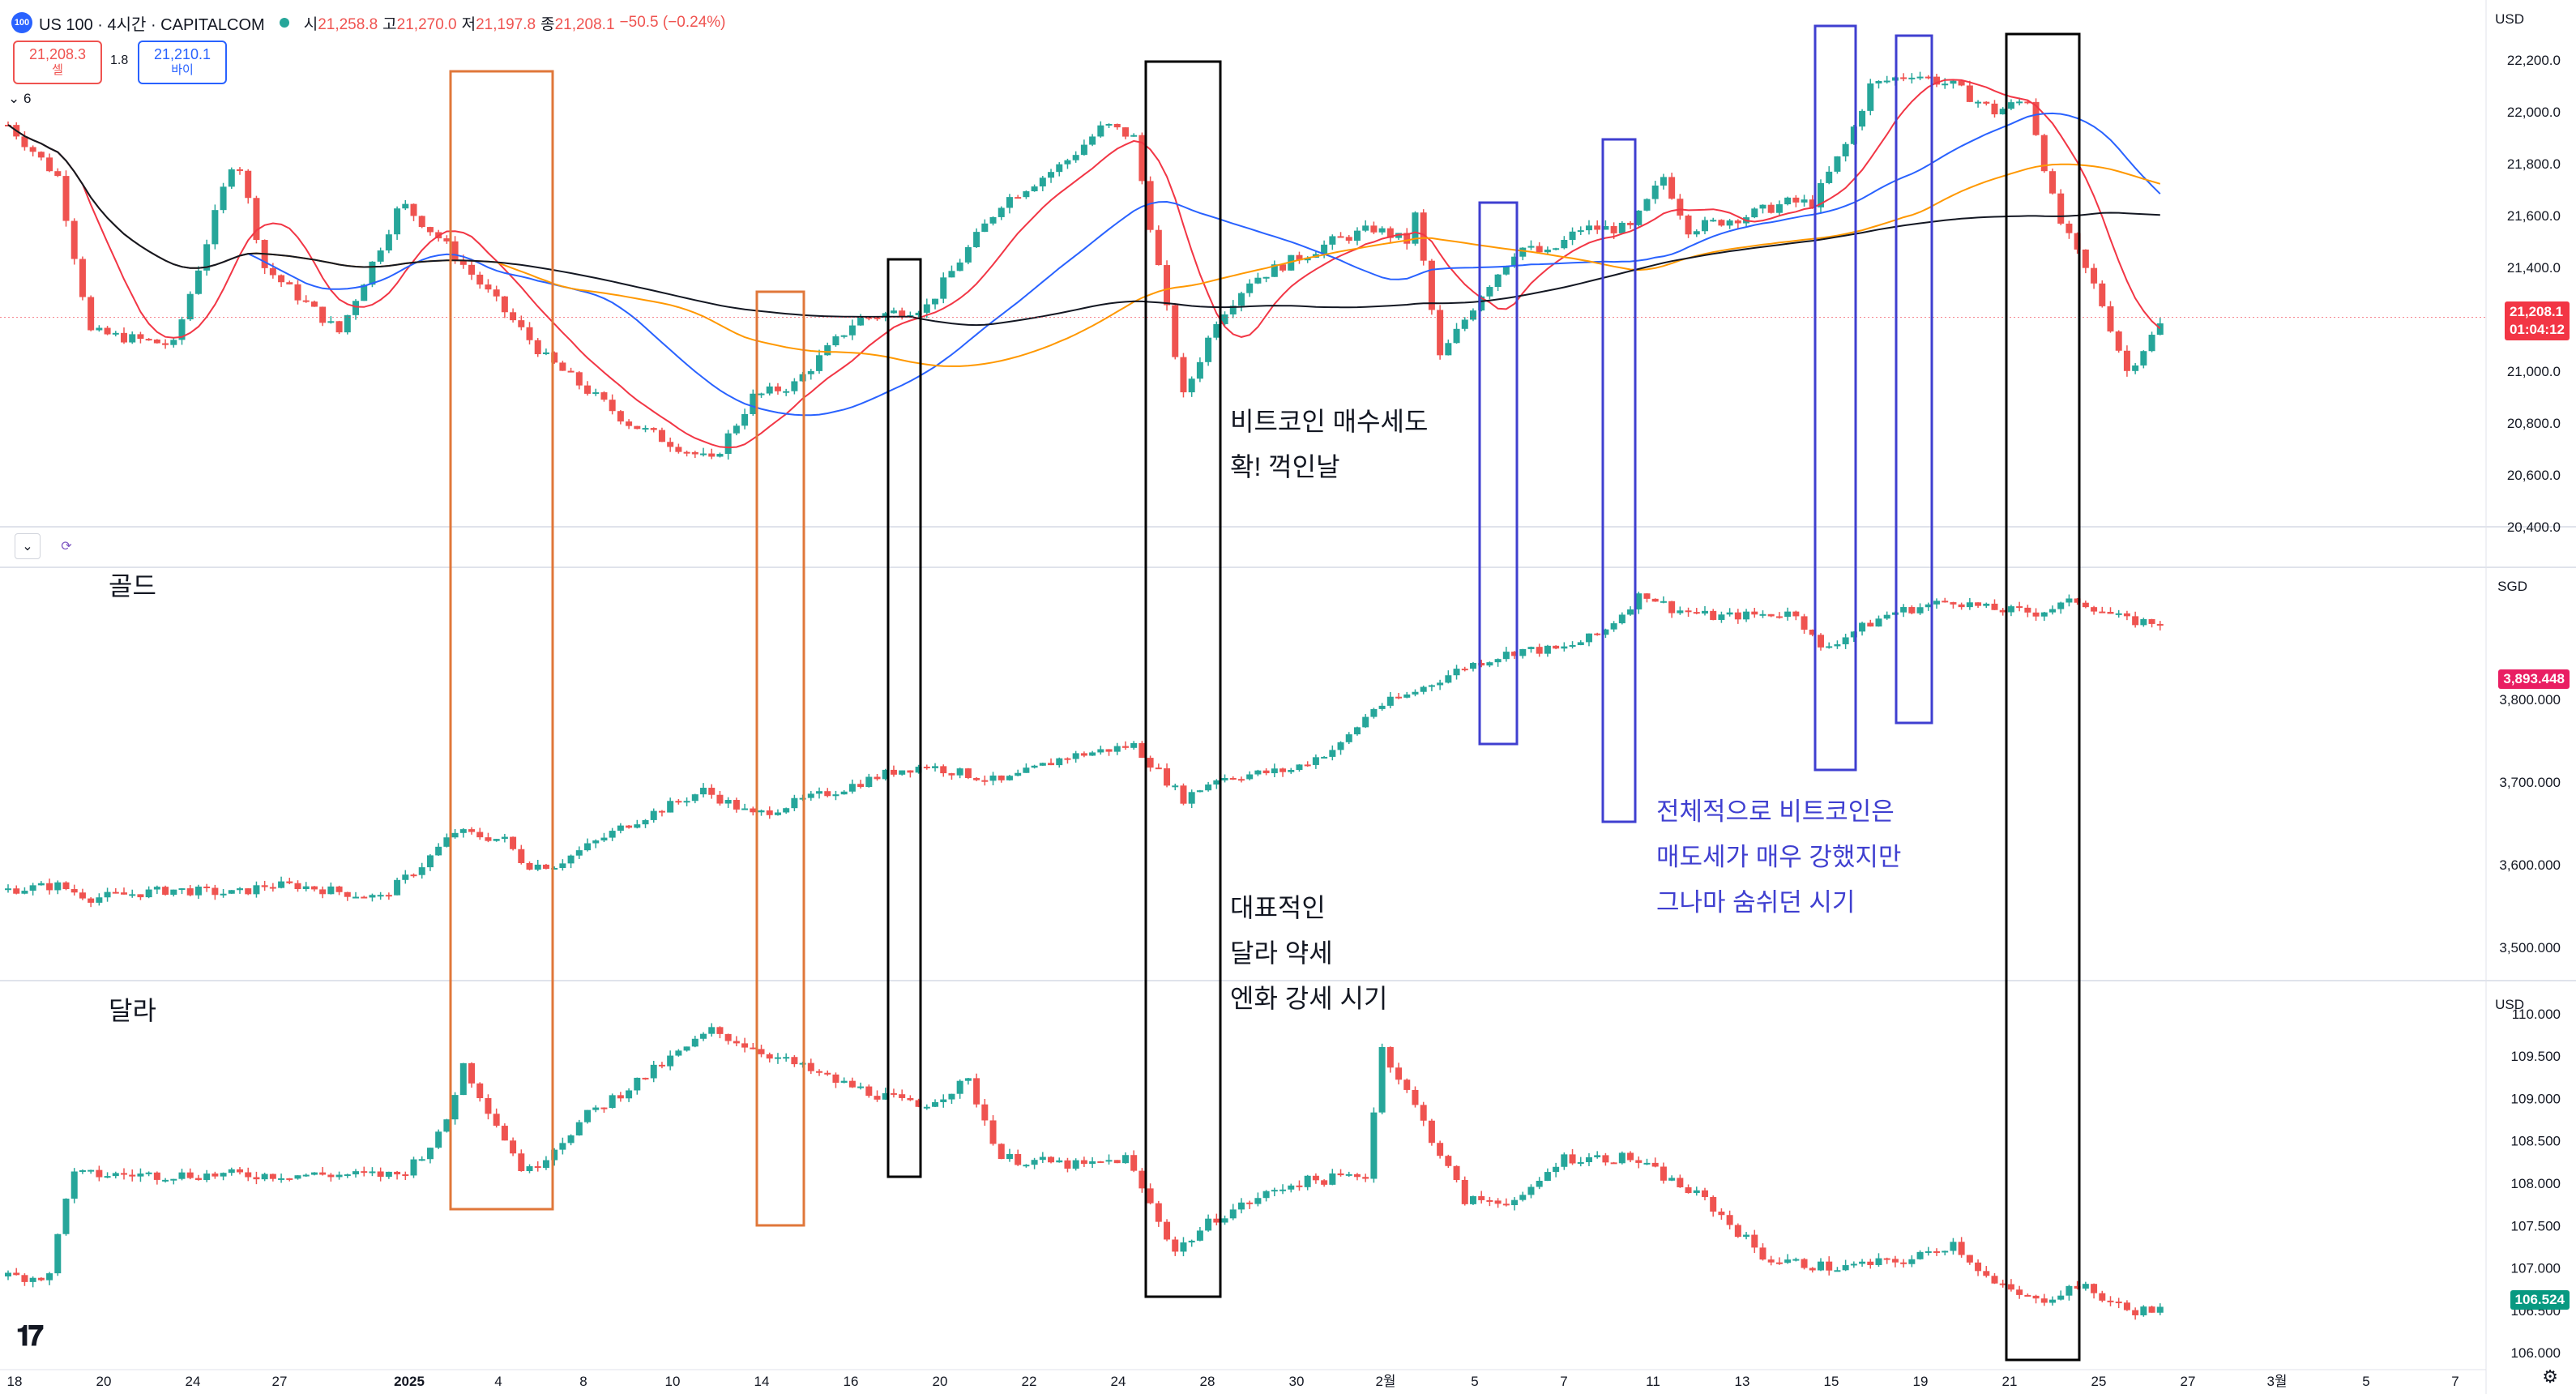 The width and height of the screenshot is (2576, 1398). Describe the element at coordinates (57, 62) in the screenshot. I see `sell-button: 21,208.3 셀` at that location.